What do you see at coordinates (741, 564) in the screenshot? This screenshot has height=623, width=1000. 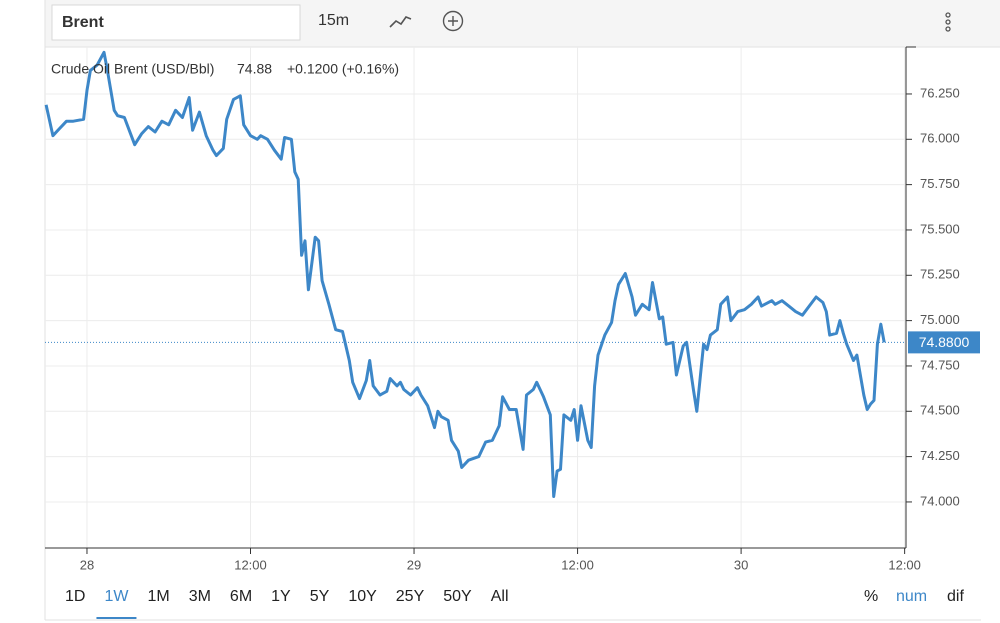 I see `x-tick-label: 30` at bounding box center [741, 564].